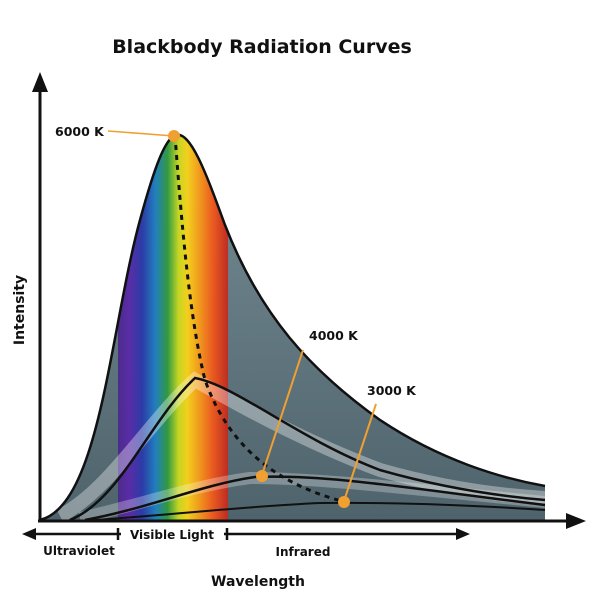 This screenshot has height=600, width=600. What do you see at coordinates (40, 82) in the screenshot?
I see `y-axis-arrow` at bounding box center [40, 82].